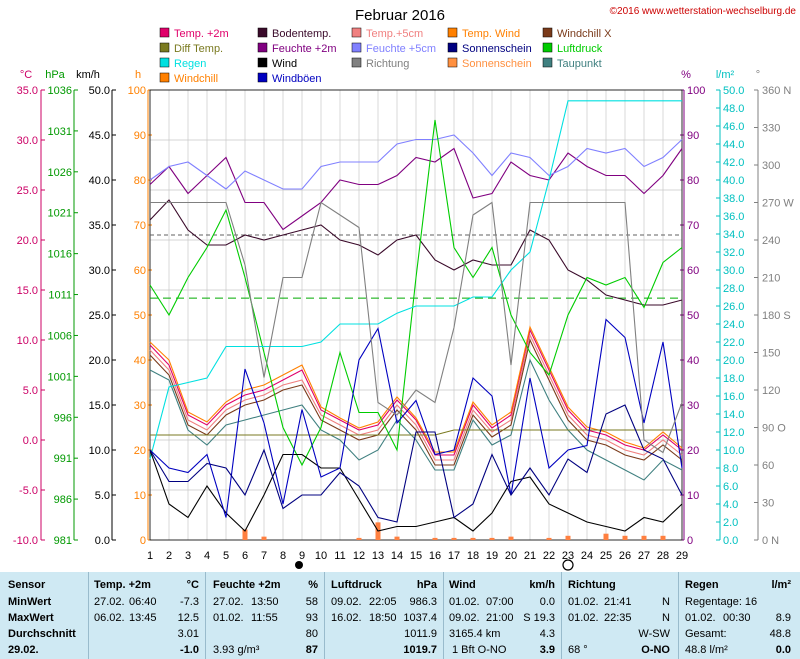  What do you see at coordinates (584, 34) in the screenshot?
I see `legend-label: Windchill X` at bounding box center [584, 34].